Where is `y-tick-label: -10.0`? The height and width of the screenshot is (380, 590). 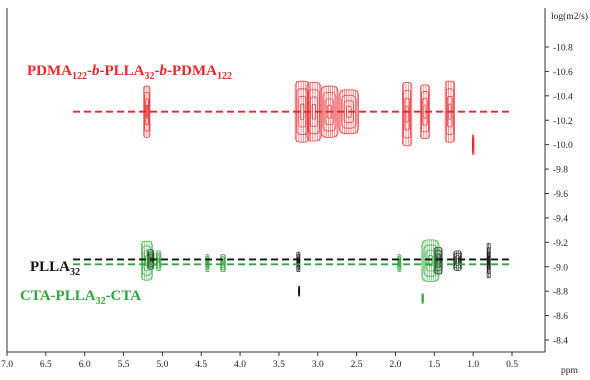 y-tick-label: -10.0 is located at coordinates (563, 146).